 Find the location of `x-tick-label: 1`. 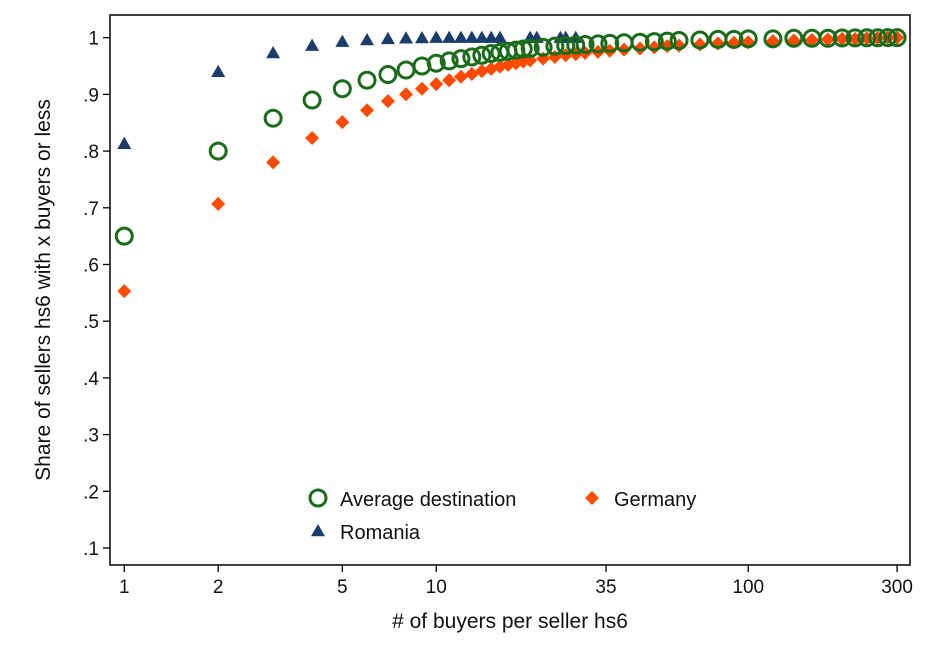

x-tick-label: 1 is located at coordinates (124, 587).